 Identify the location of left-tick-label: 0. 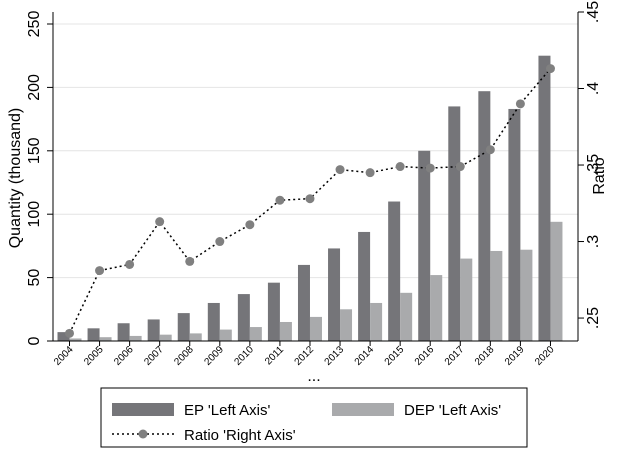
(34, 340).